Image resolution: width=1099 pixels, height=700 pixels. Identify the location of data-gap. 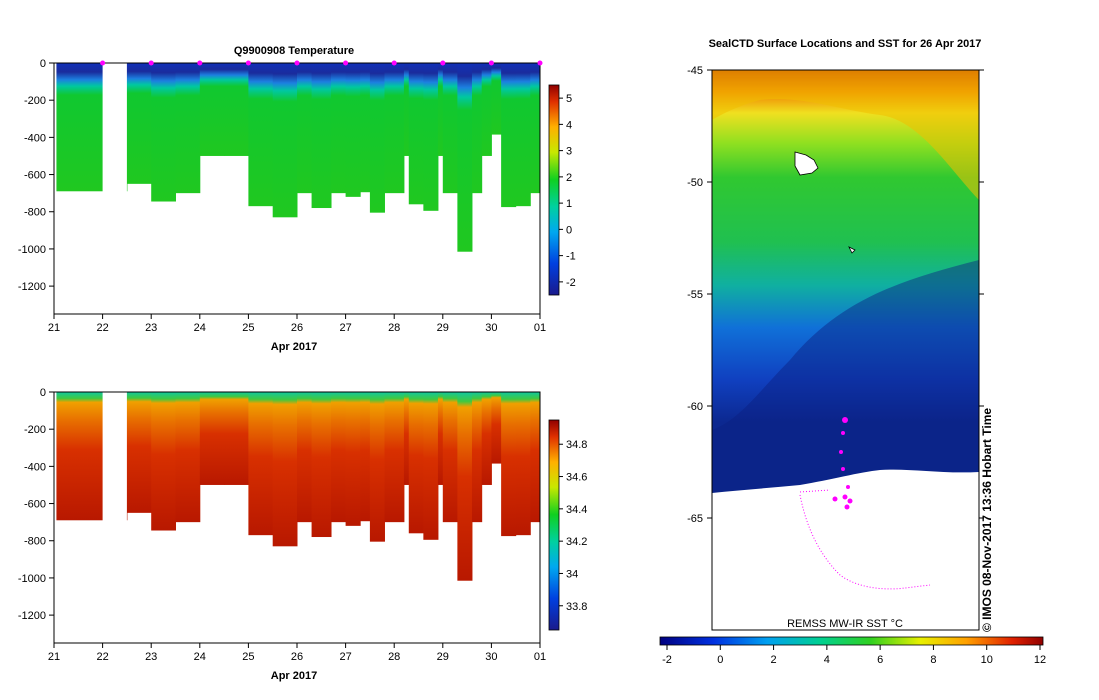
(114, 188).